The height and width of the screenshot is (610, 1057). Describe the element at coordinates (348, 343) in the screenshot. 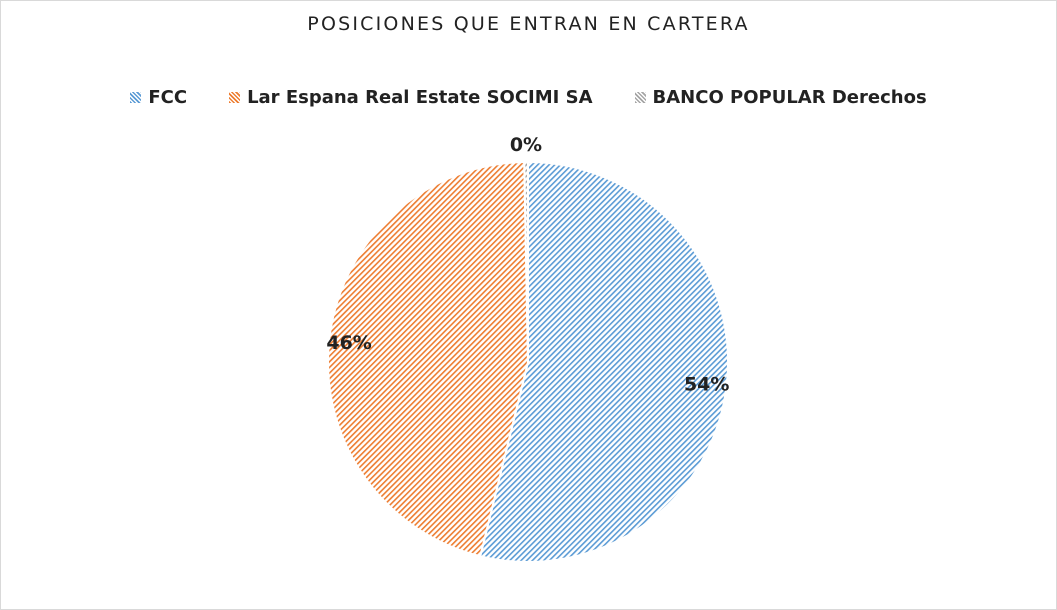

I see `data-label-lar-espana: 46%` at that location.